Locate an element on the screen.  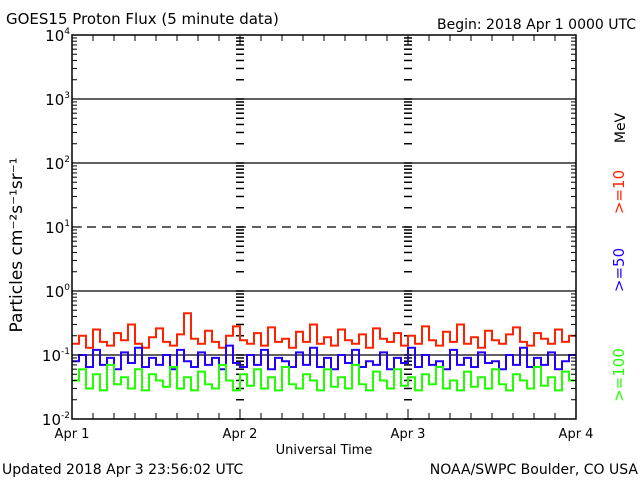
legend: >=10 >=50 >=100 is located at coordinates (619, 286).